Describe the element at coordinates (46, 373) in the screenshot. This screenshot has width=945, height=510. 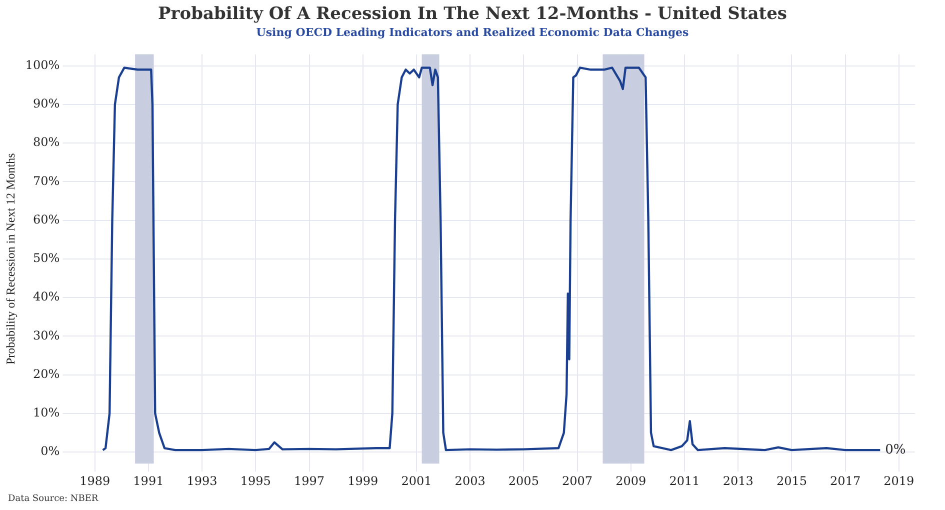
I see `y-tick-label: 20%` at that location.